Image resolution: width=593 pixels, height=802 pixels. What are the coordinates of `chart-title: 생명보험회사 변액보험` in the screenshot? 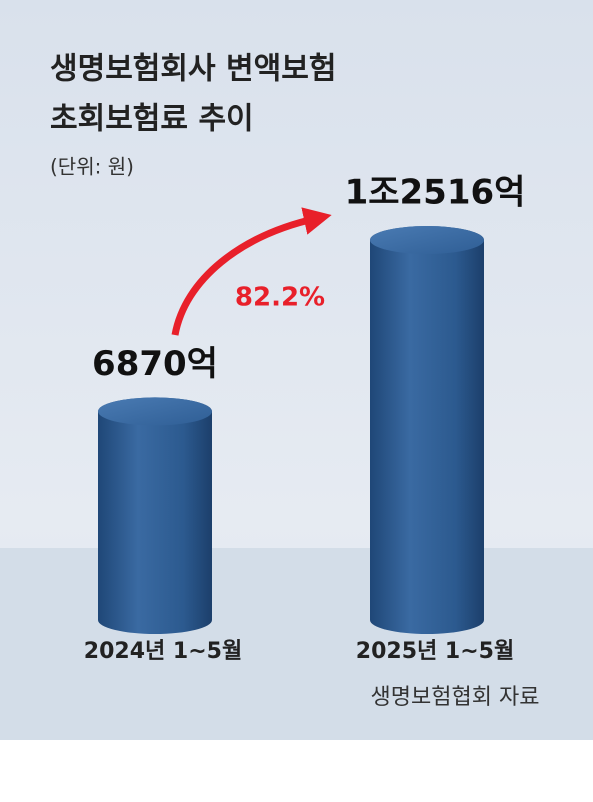 It's located at (193, 69).